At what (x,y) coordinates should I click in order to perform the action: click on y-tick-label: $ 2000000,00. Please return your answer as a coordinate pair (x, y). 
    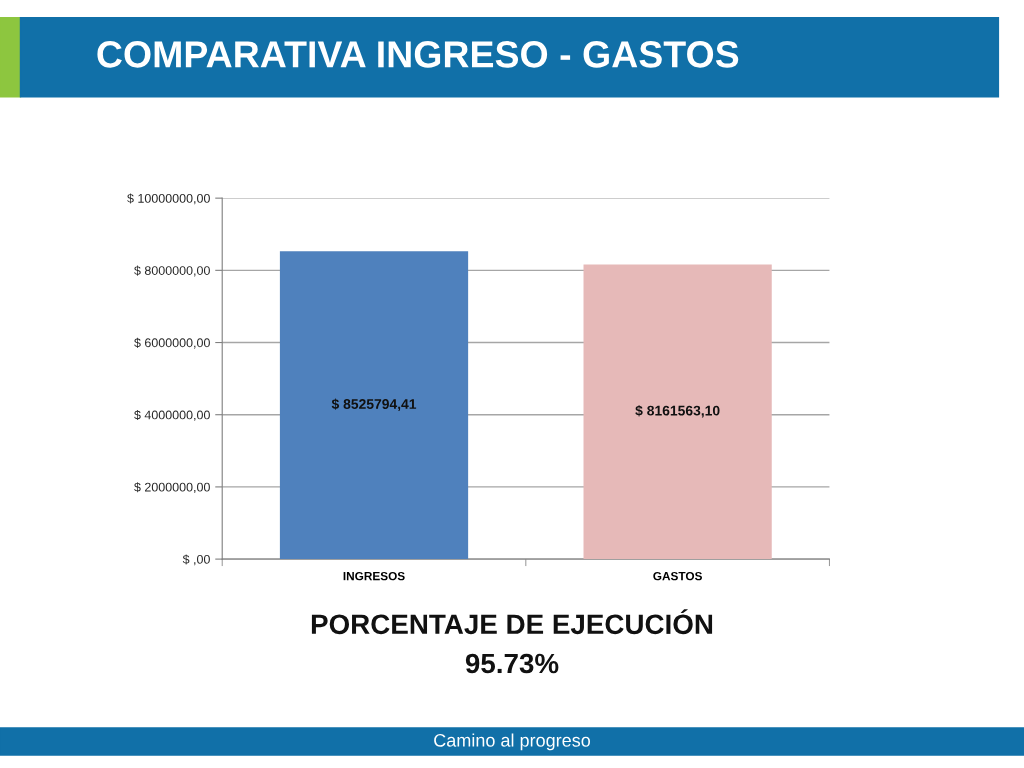
    Looking at the image, I should click on (172, 488).